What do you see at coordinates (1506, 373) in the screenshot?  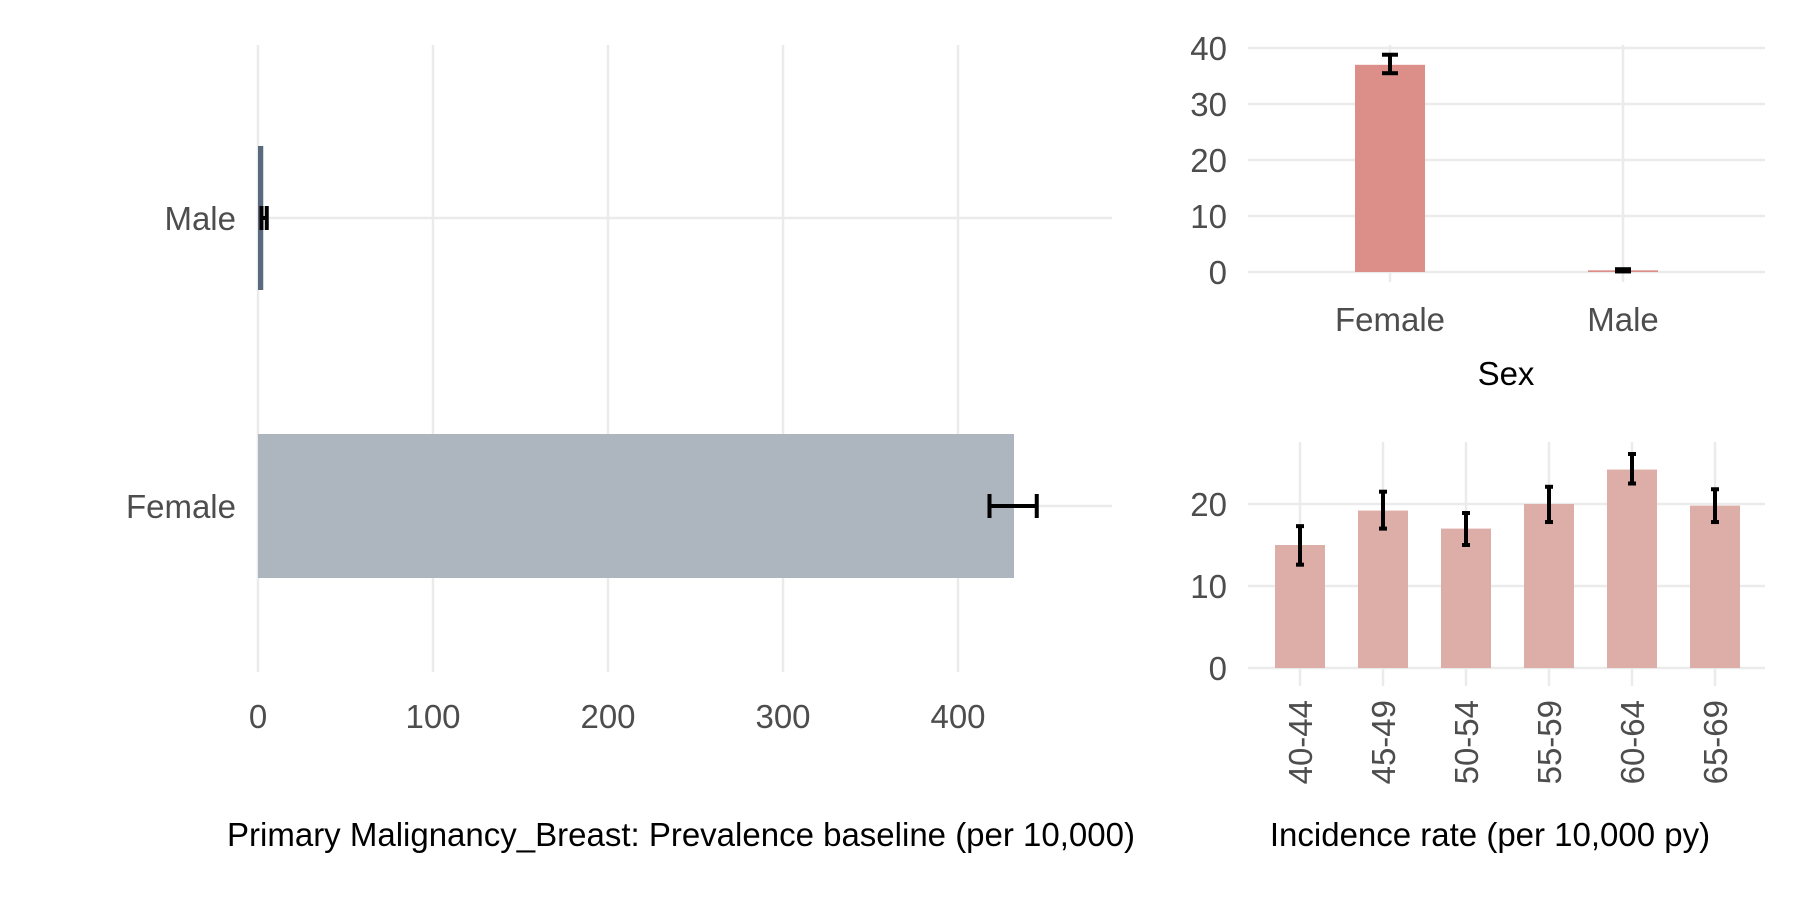 I see `sex-x-axis-title: Sex` at bounding box center [1506, 373].